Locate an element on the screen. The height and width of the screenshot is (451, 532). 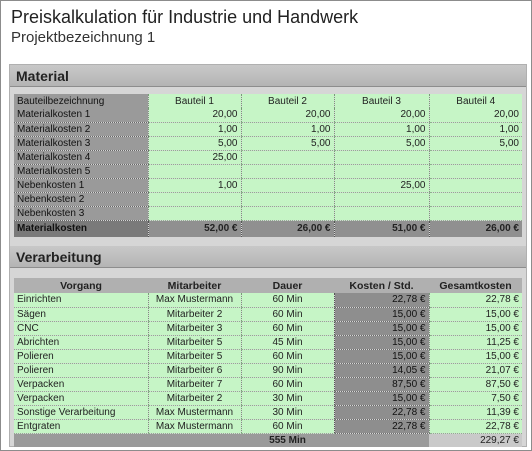
verarbeitung-col-header: Mitarbeiter is located at coordinates (194, 285).